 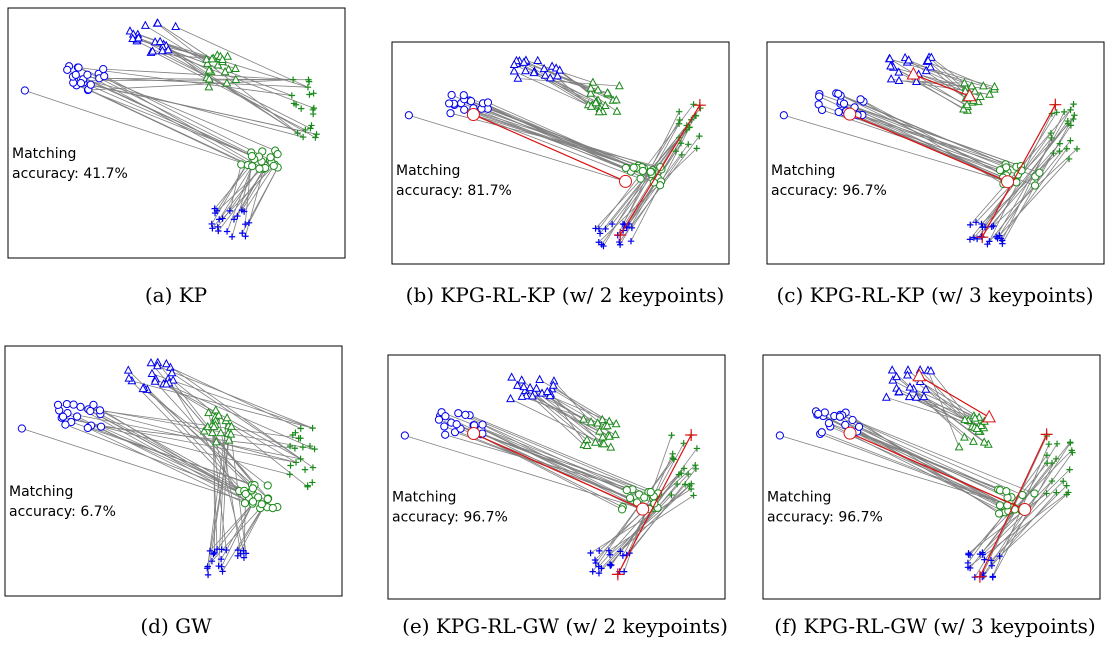 What do you see at coordinates (167, 468) in the screenshot?
I see `points` at bounding box center [167, 468].